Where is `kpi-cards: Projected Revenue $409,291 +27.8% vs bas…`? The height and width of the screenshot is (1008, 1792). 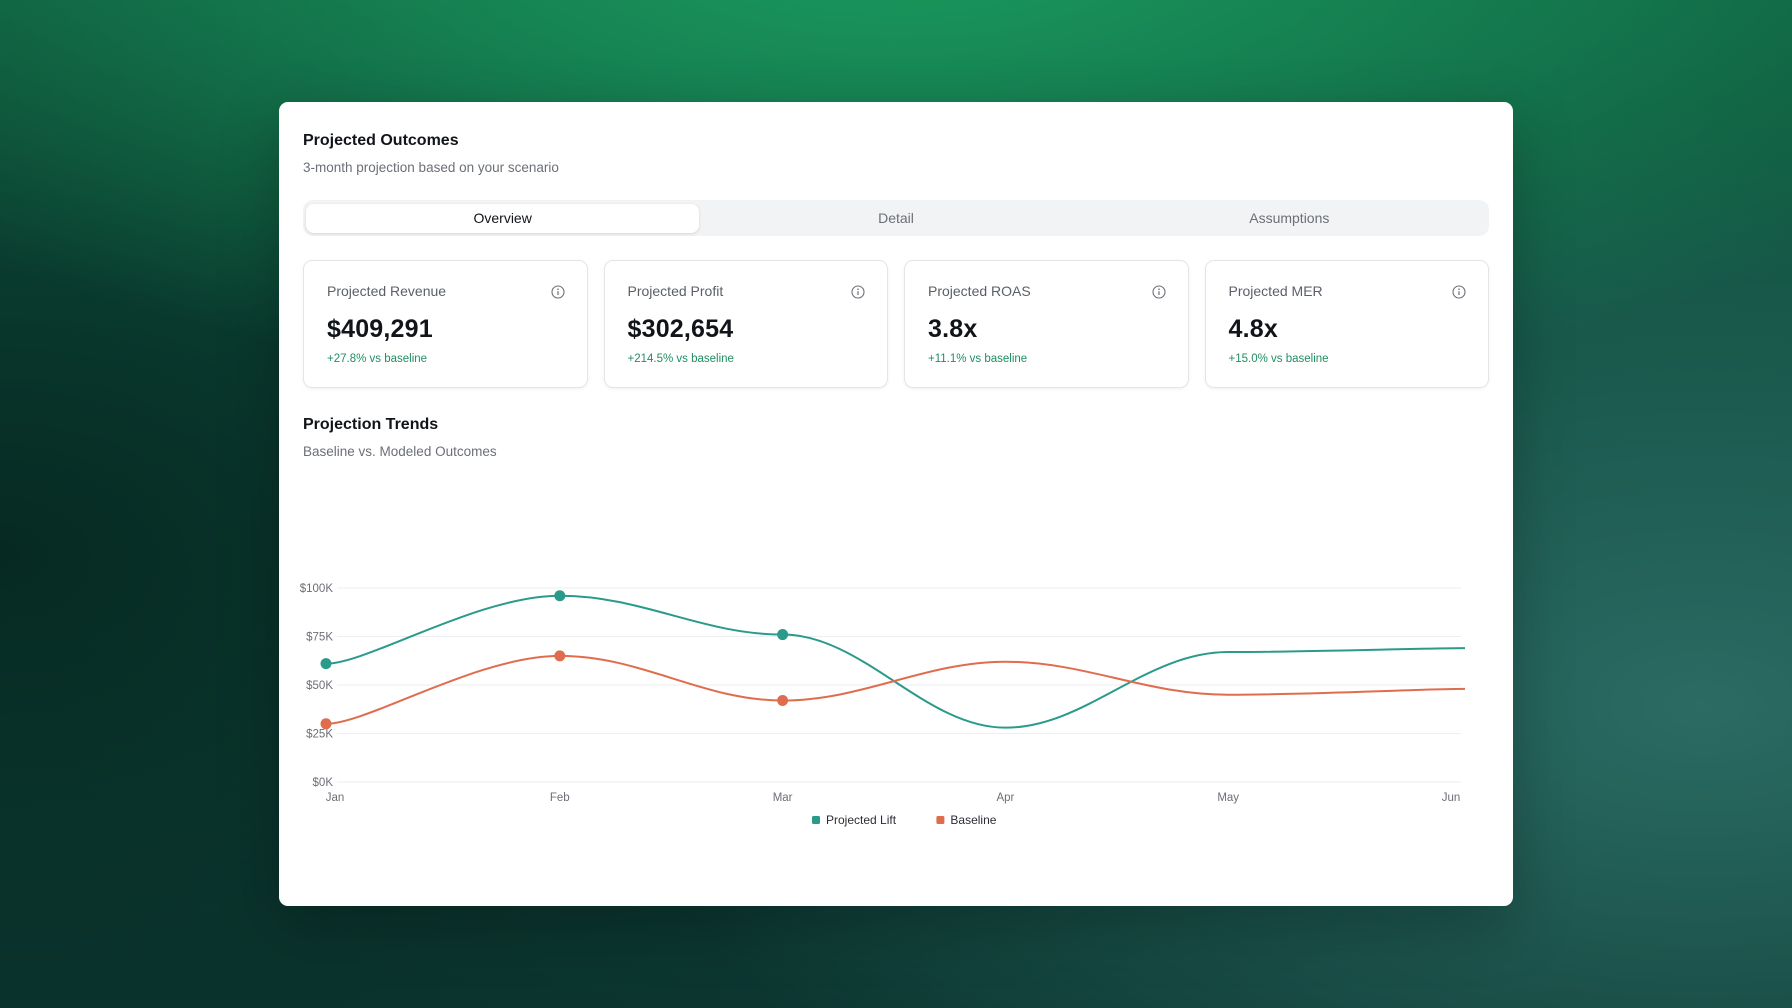
kpi-cards: Projected Revenue $409,291 +27.8% vs bas… is located at coordinates (896, 324).